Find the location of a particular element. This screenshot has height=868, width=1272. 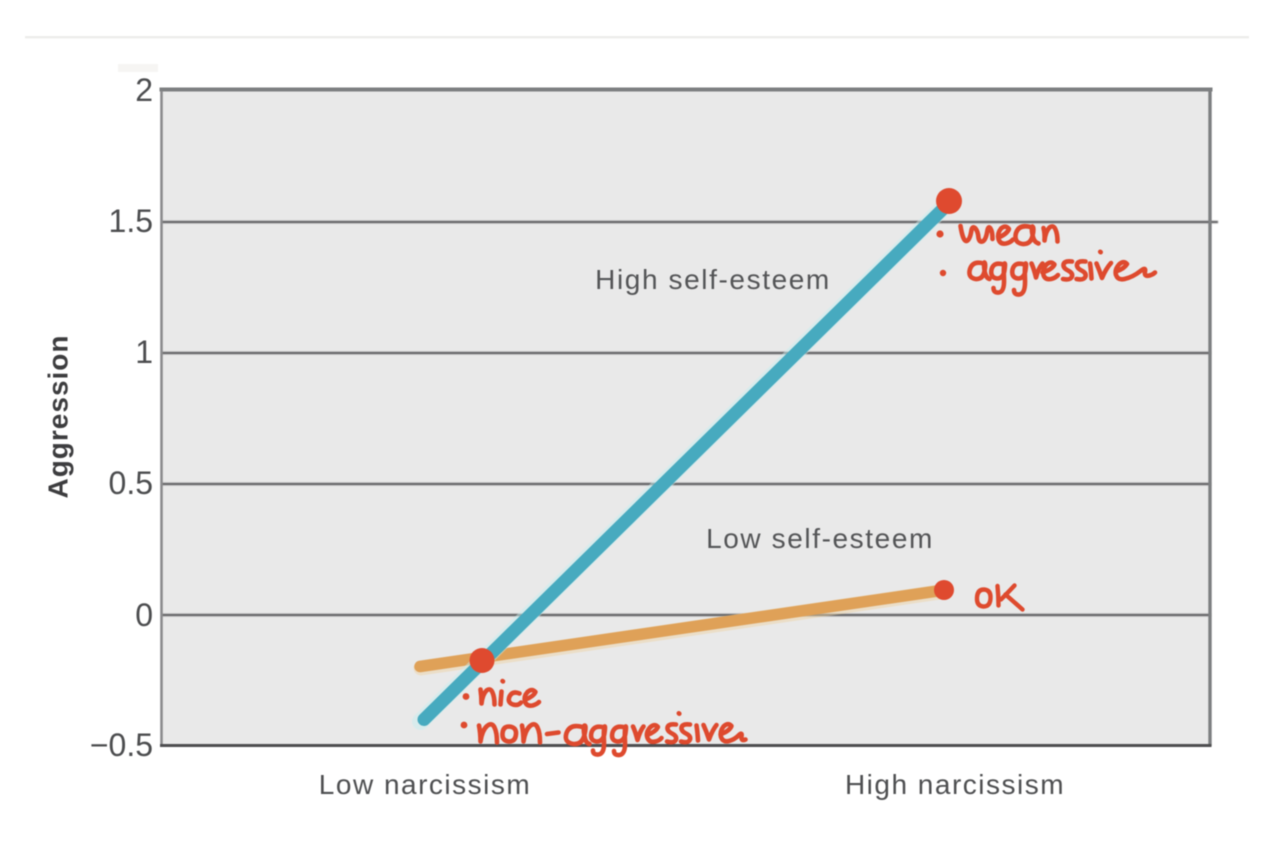

svg-text: Low narcissism is located at coordinates (425, 784).